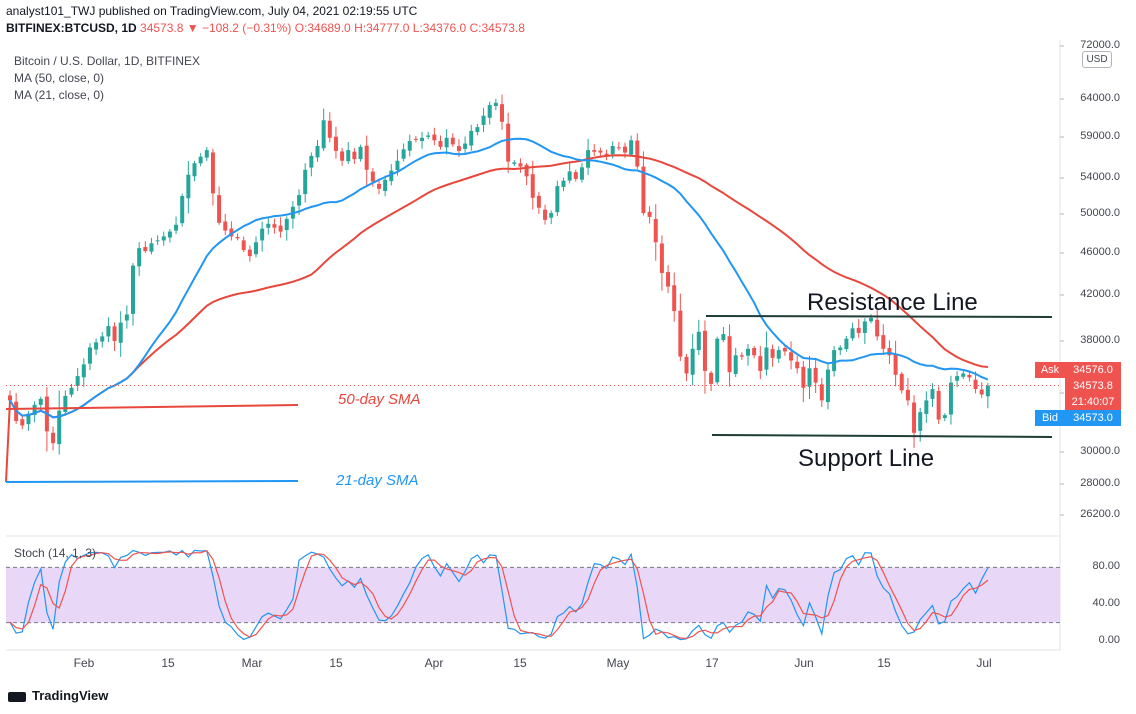 Image resolution: width=1136 pixels, height=714 pixels. I want to click on stoch-band, so click(533, 595).